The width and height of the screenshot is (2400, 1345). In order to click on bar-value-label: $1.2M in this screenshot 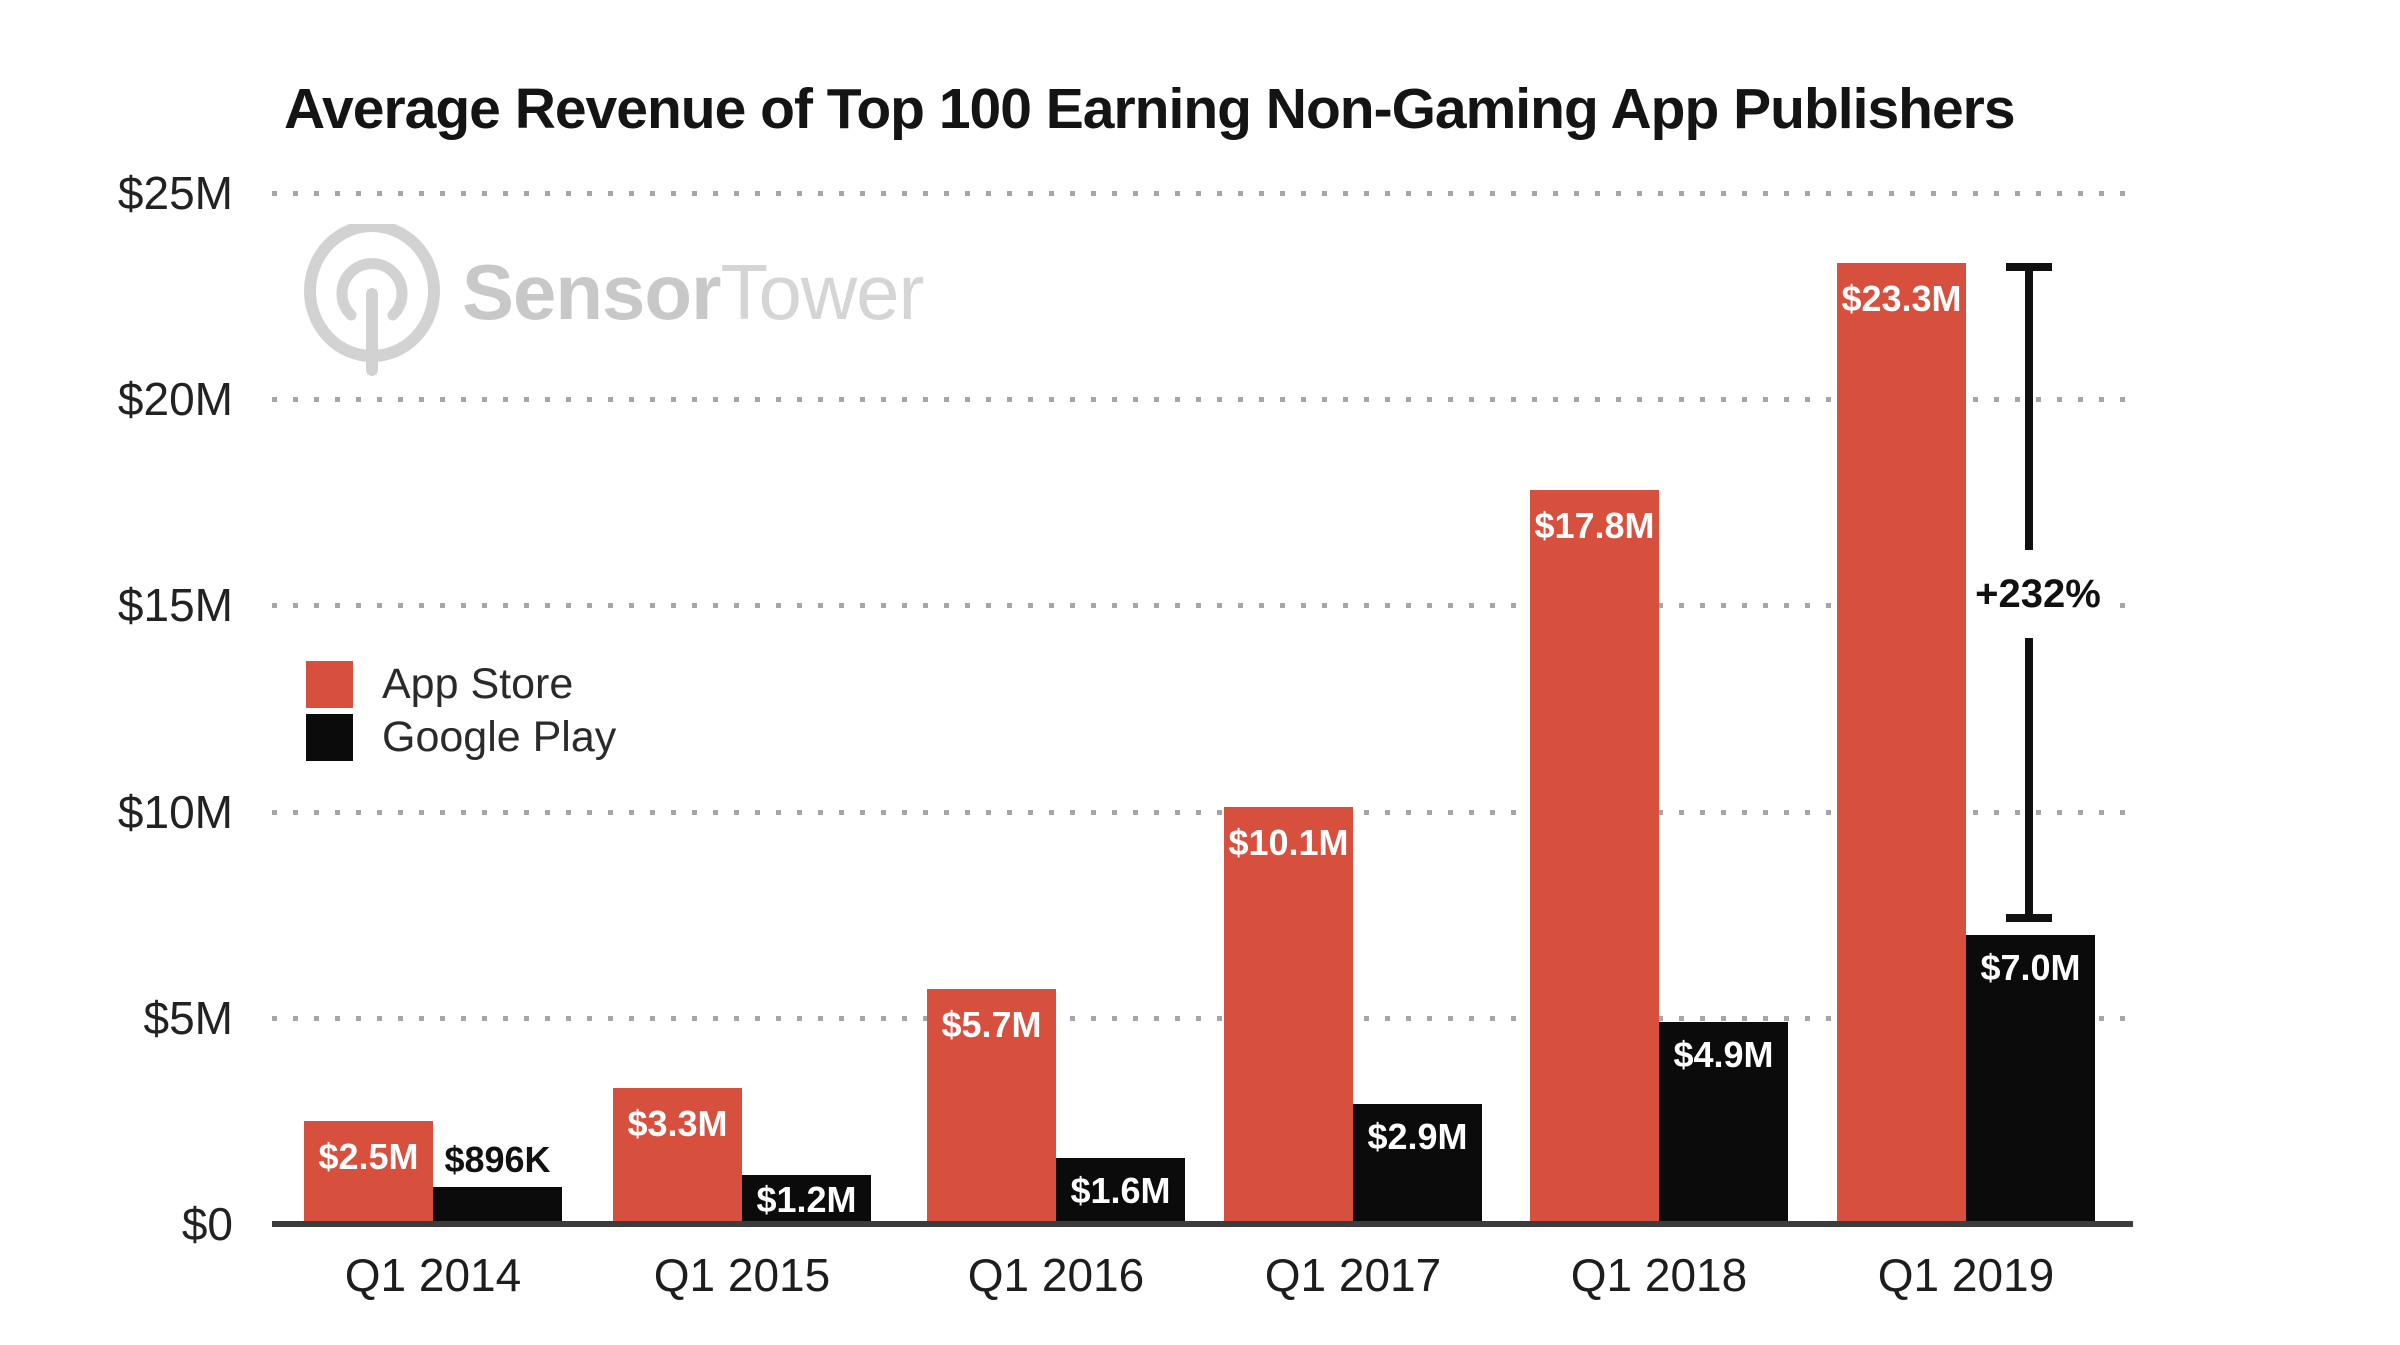, I will do `click(806, 1200)`.